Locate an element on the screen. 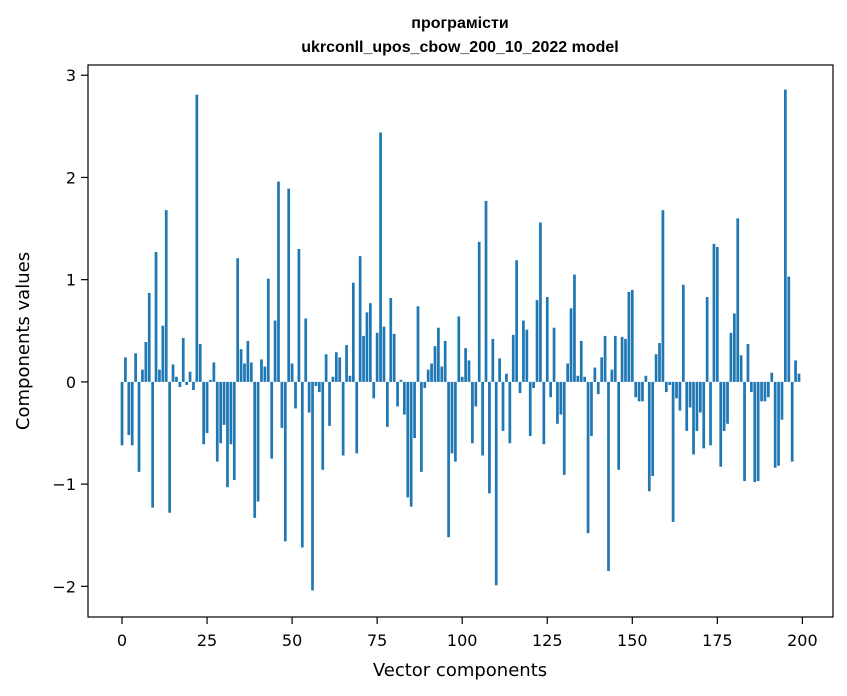  y-tick-label: 0 is located at coordinates (71, 382).